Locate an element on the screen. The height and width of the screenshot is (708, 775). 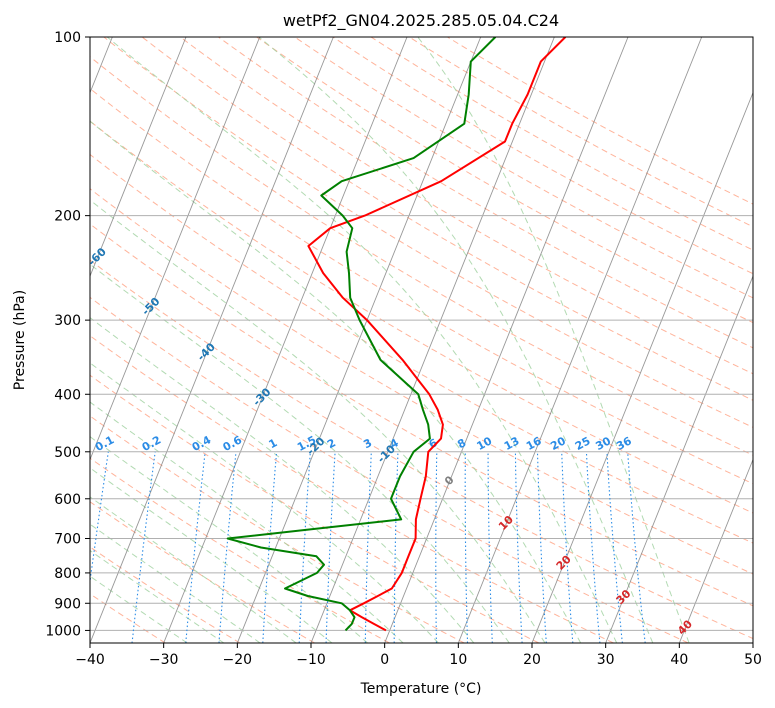
mixing-ratio-label: 0.4 is located at coordinates (202, 443).